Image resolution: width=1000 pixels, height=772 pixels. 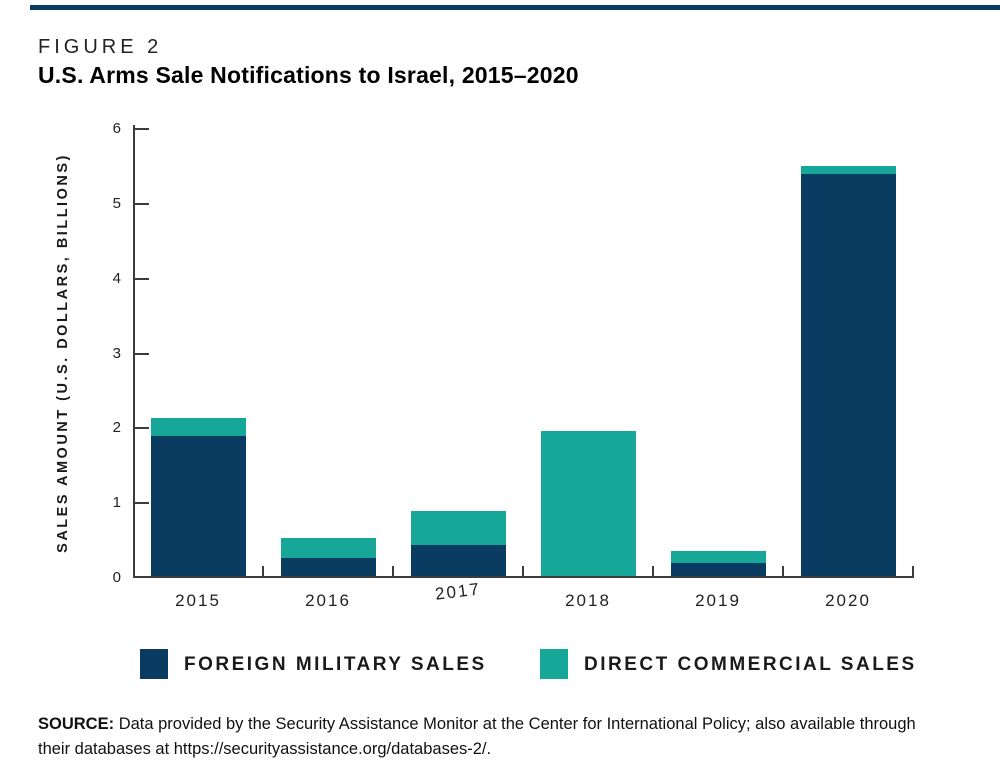 What do you see at coordinates (116, 428) in the screenshot?
I see `y-tick-label-2: 2` at bounding box center [116, 428].